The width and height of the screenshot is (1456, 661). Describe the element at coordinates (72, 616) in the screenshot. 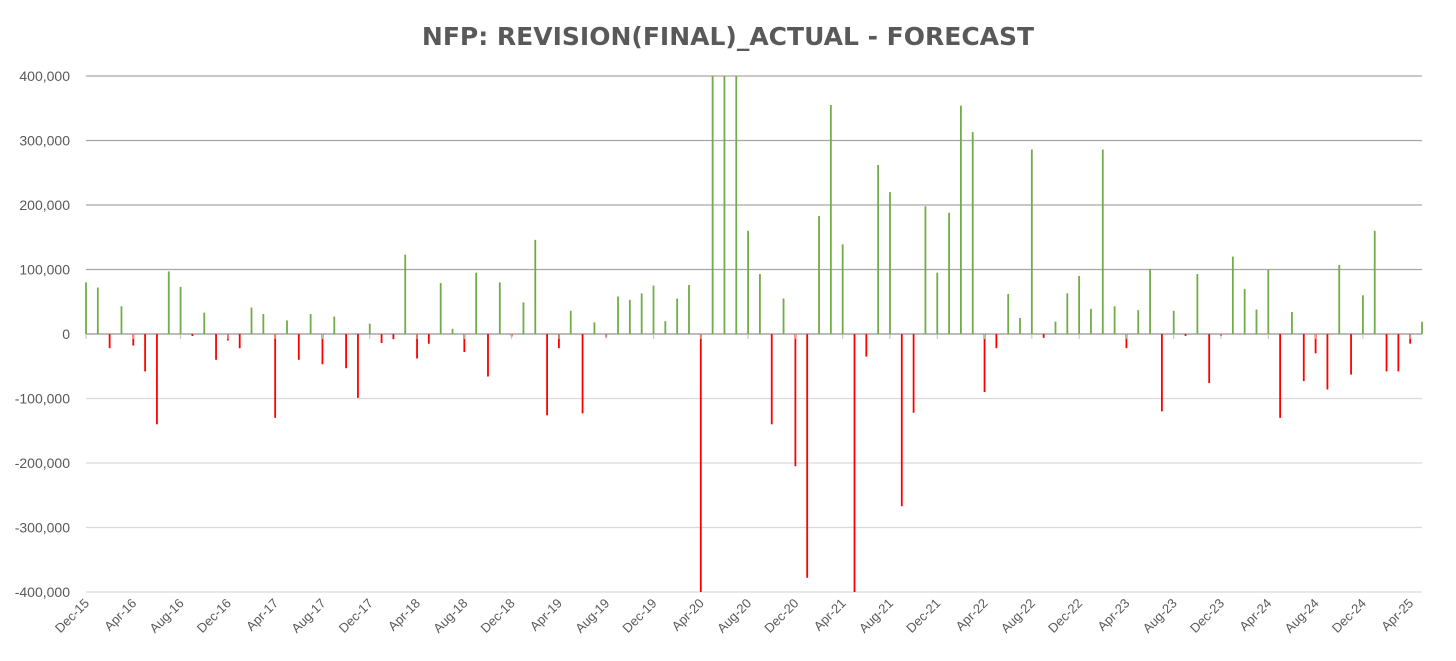

I see `x-tick-label: Dec-15` at that location.